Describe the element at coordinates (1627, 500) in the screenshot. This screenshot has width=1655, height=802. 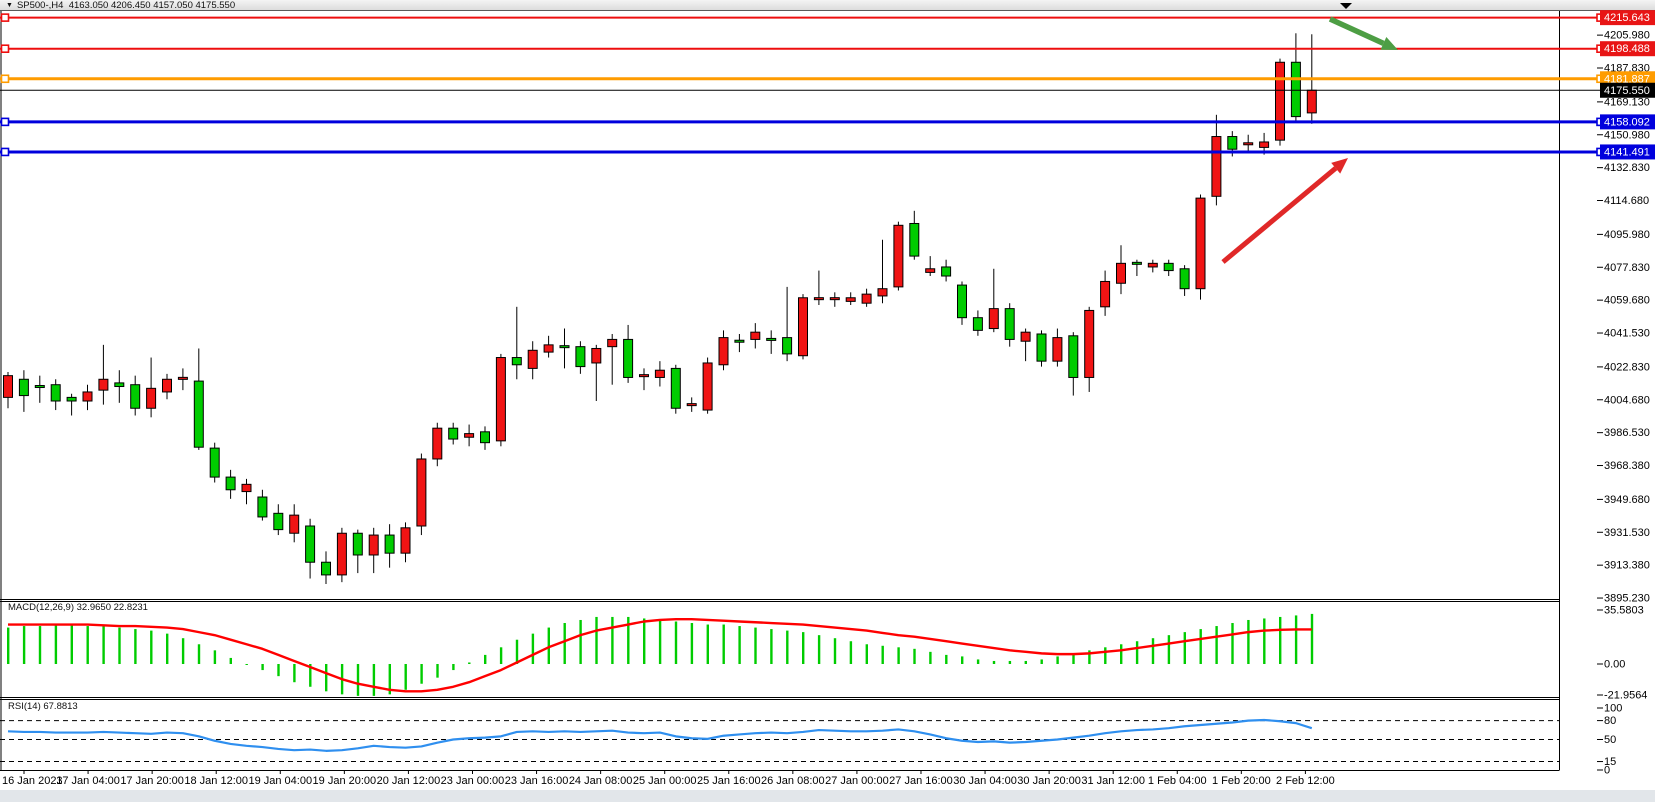
I see `price-tick-label: 3949.680` at that location.